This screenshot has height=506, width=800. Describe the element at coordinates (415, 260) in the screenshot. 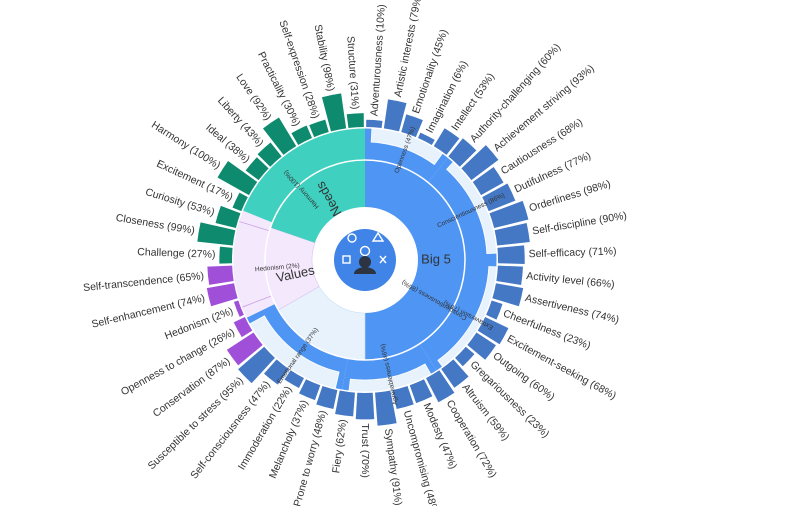

I see `inner-arc-big5` at that location.